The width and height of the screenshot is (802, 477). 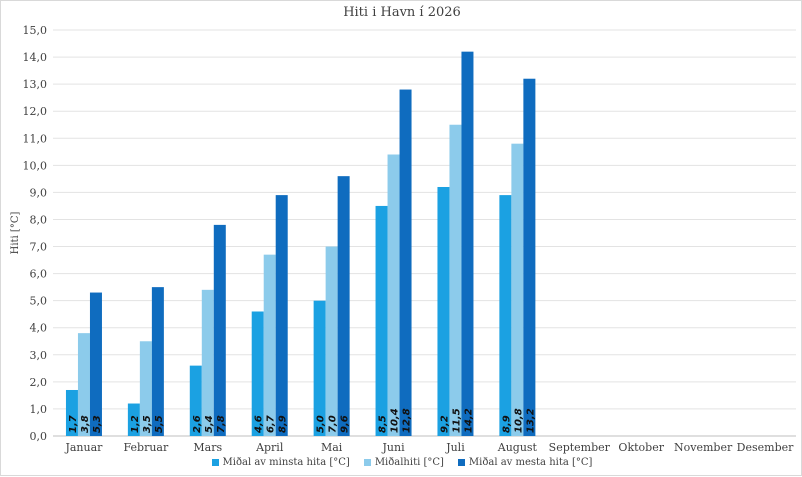 What do you see at coordinates (197, 424) in the screenshot?
I see `data-label: 2,6` at bounding box center [197, 424].